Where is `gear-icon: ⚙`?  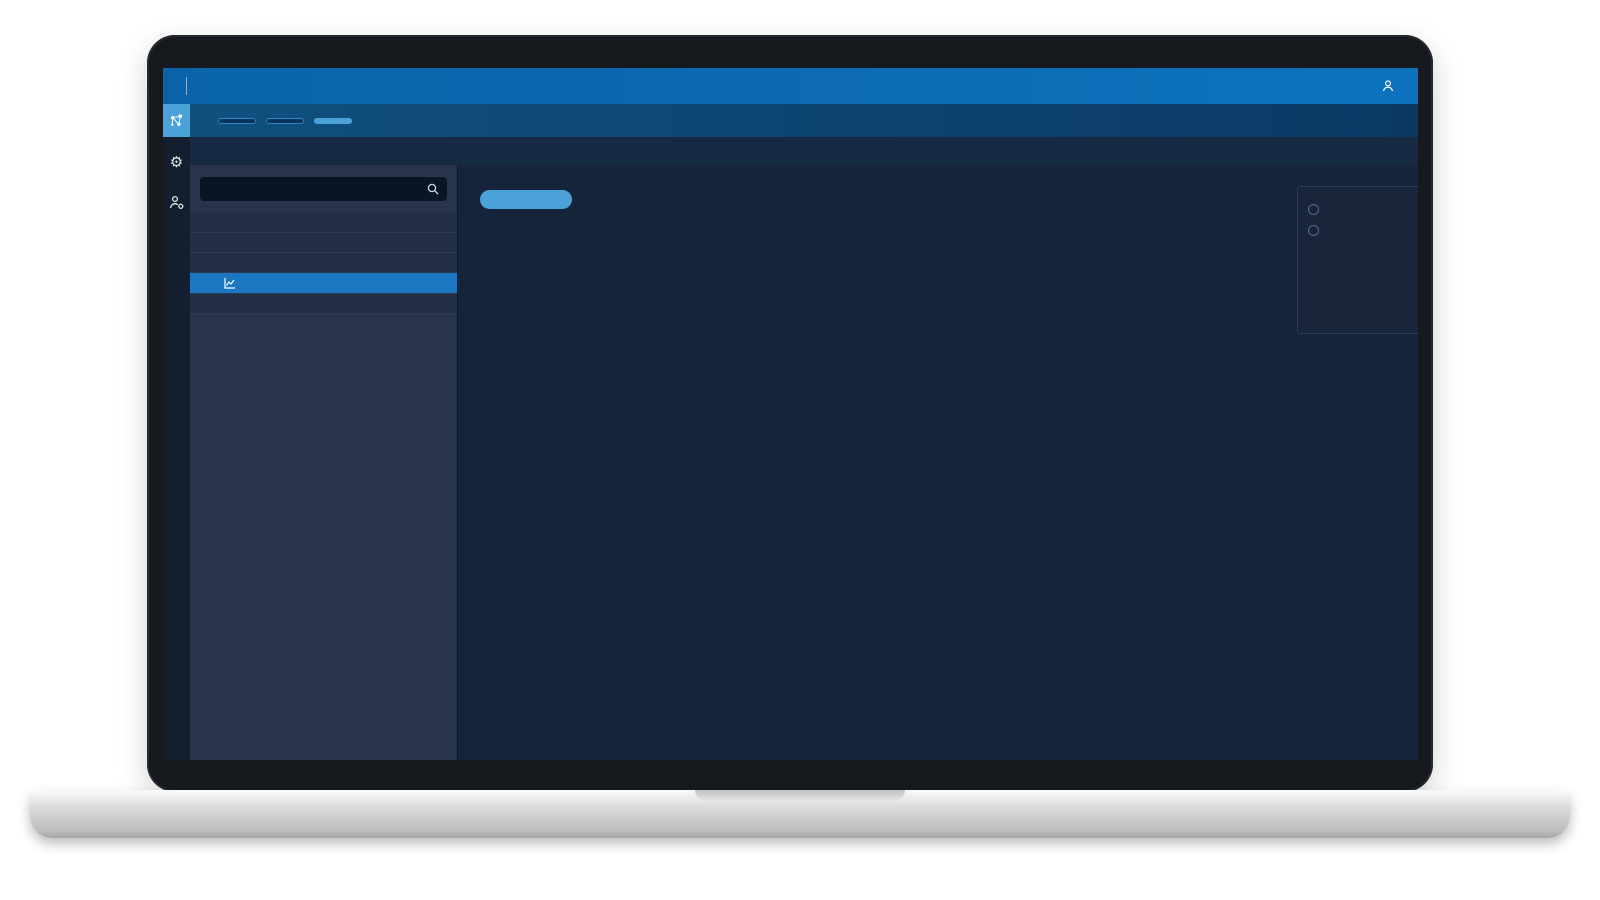
gear-icon: ⚙ is located at coordinates (176, 162).